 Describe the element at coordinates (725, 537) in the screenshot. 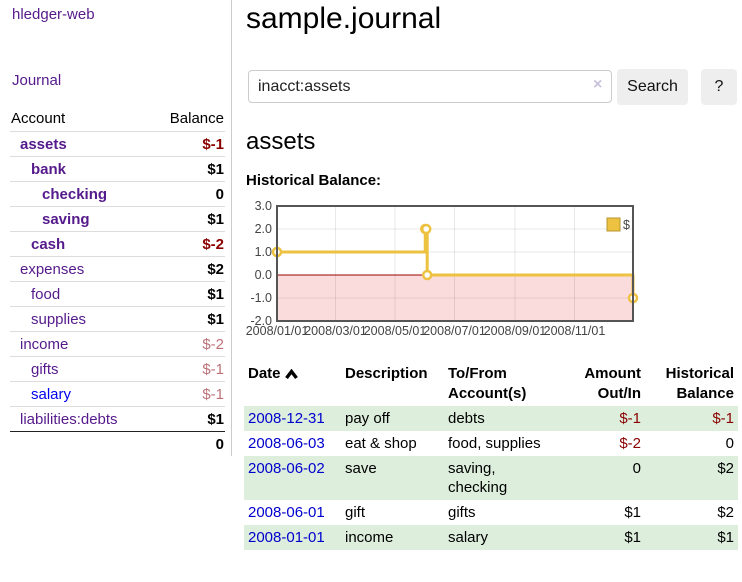

I see `transaction-balance: $1` at that location.